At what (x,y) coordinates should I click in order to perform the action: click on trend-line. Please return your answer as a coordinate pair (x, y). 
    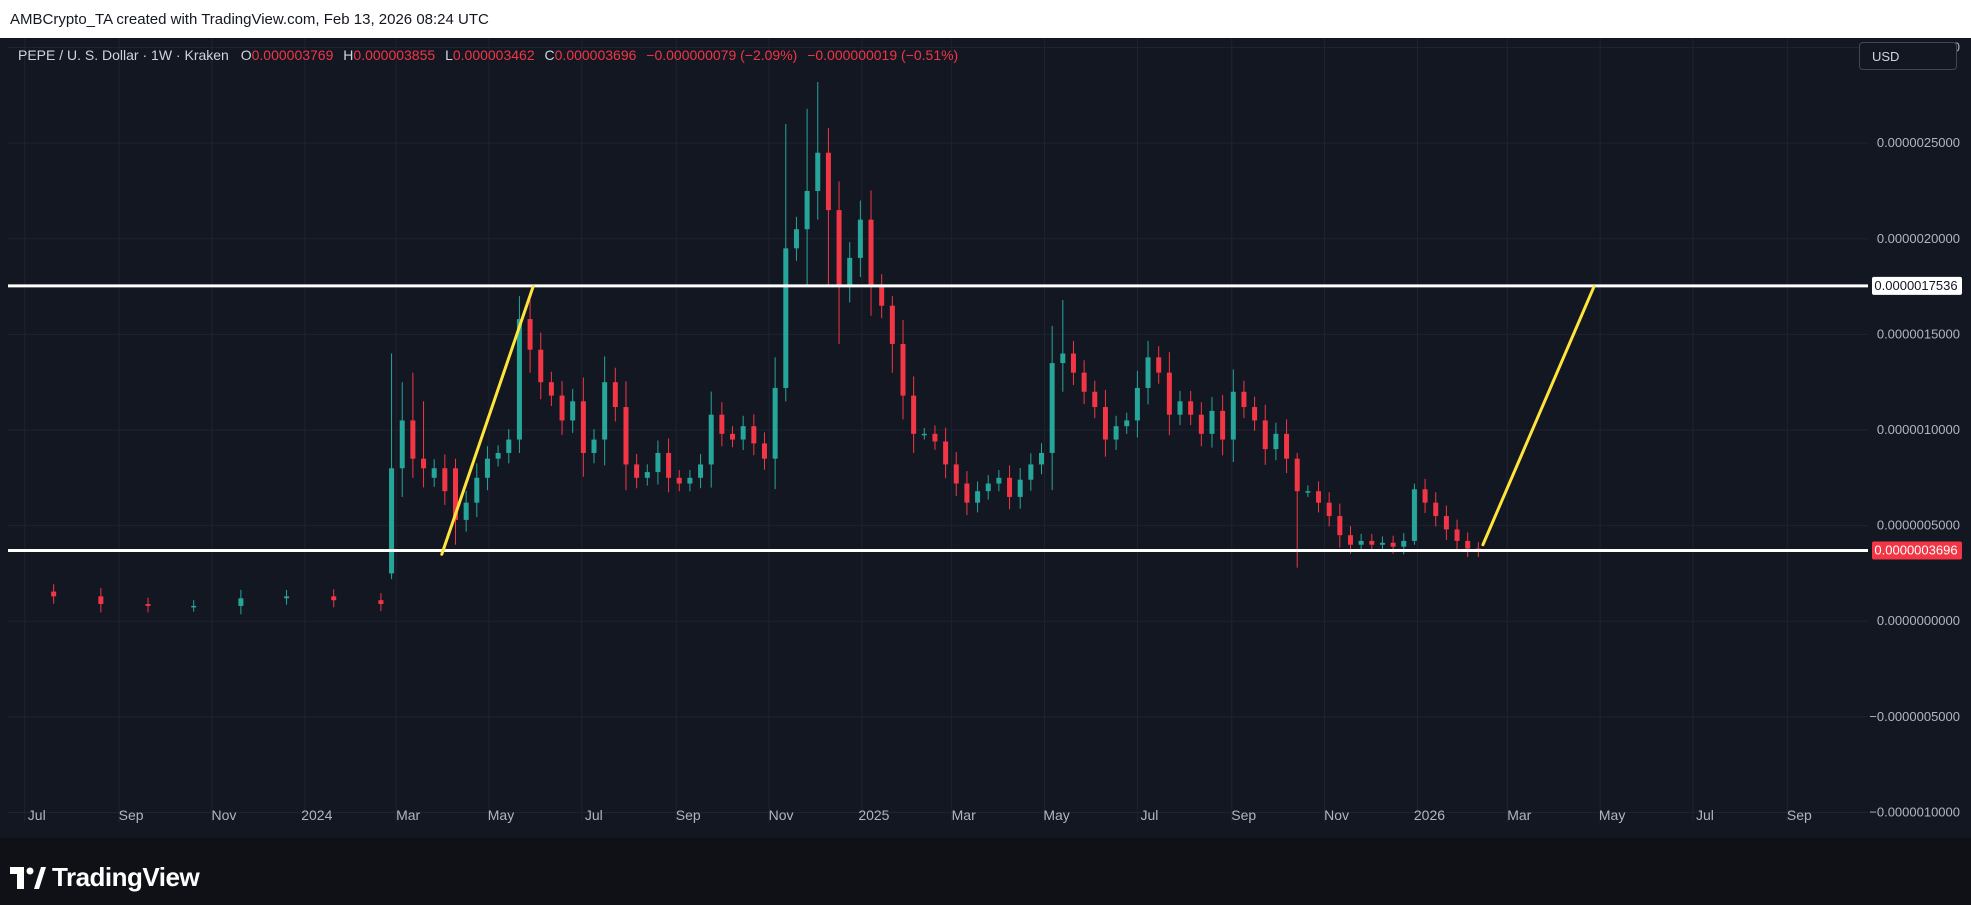
    Looking at the image, I should click on (487, 420).